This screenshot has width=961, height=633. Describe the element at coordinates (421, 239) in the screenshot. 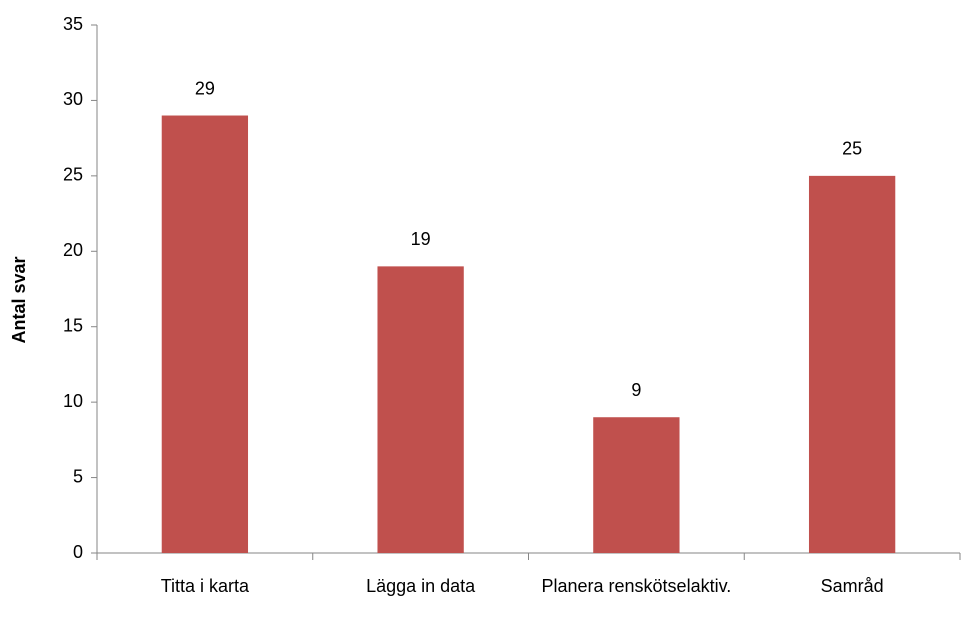

I see `value-label: 19` at that location.